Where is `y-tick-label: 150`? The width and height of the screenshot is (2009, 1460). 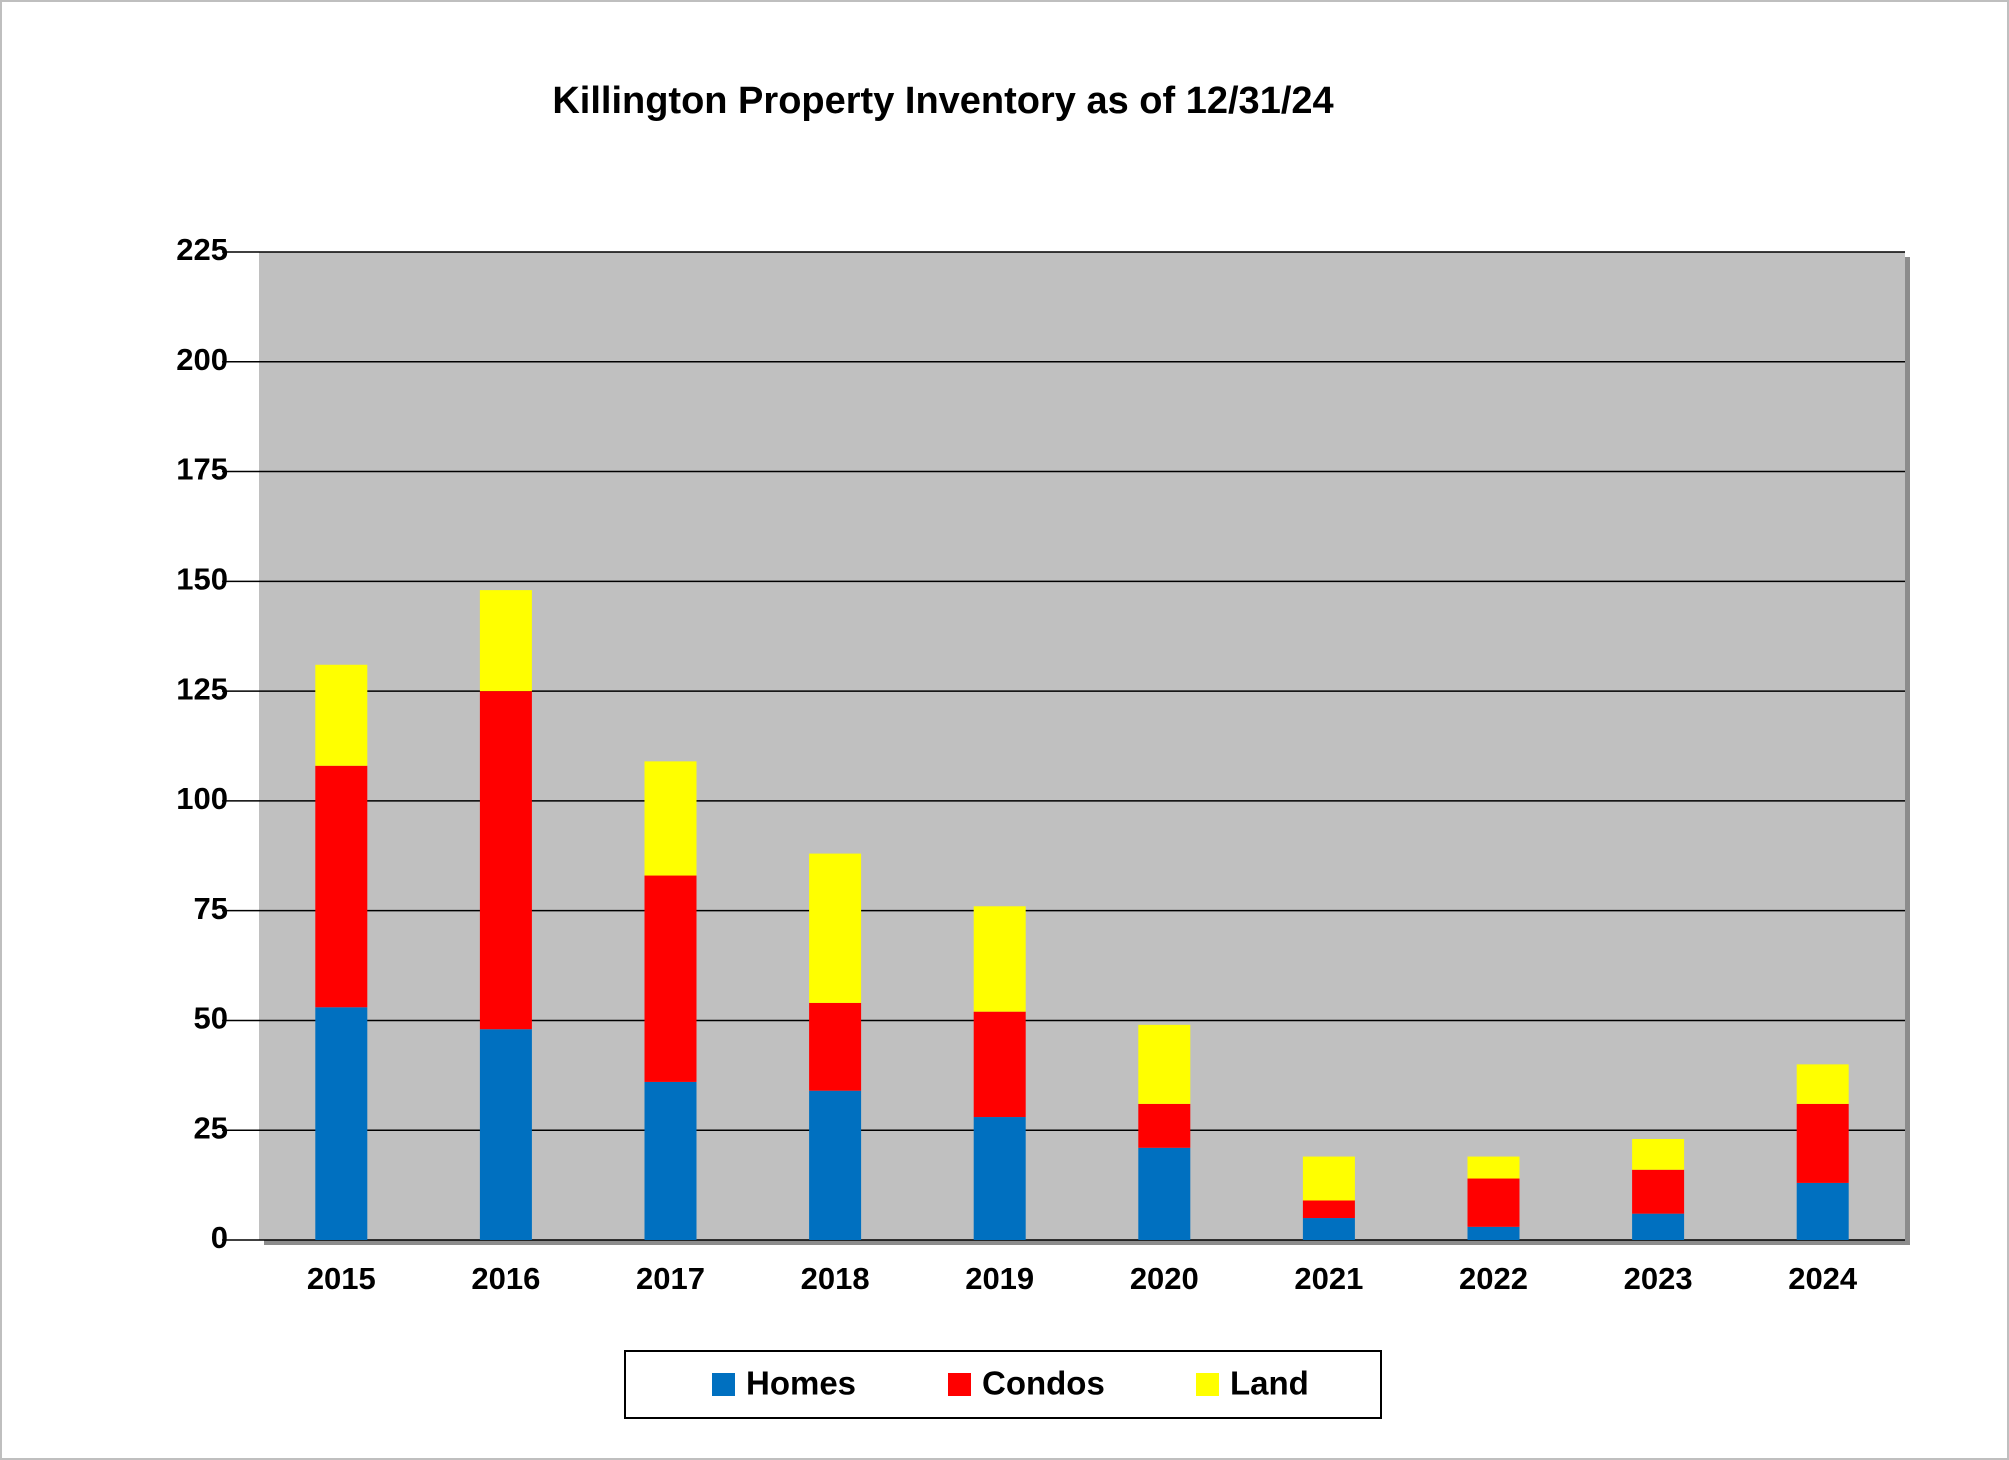
y-tick-label: 150 is located at coordinates (202, 579).